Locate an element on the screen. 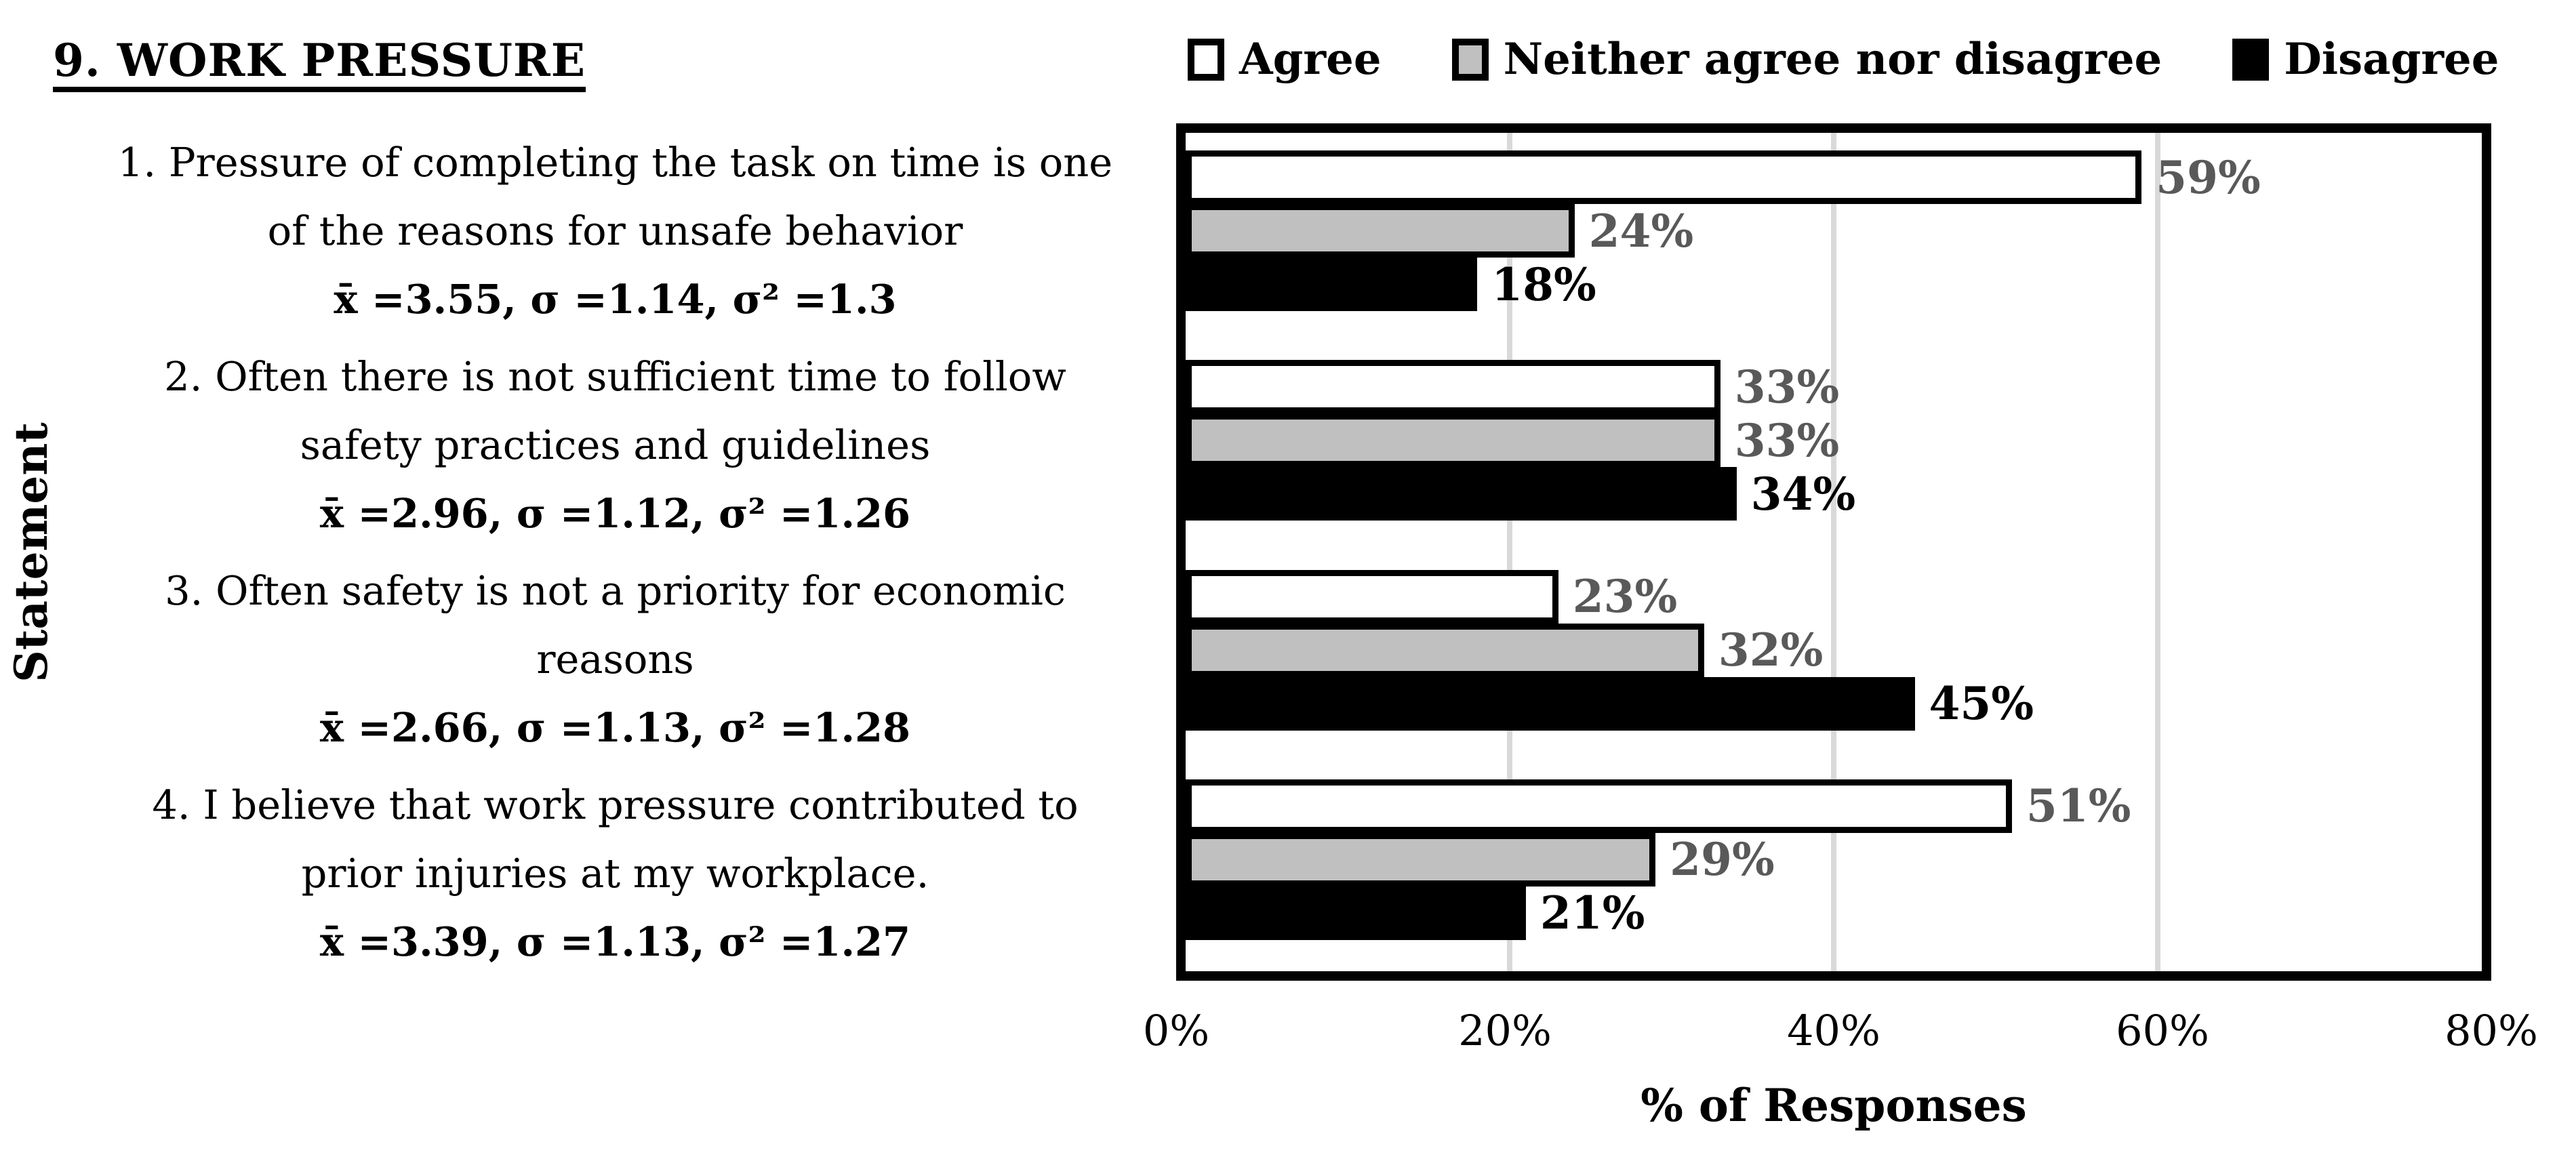 Image resolution: width=2576 pixels, height=1161 pixels. bar-disagree-3: 45% is located at coordinates (1610, 704).